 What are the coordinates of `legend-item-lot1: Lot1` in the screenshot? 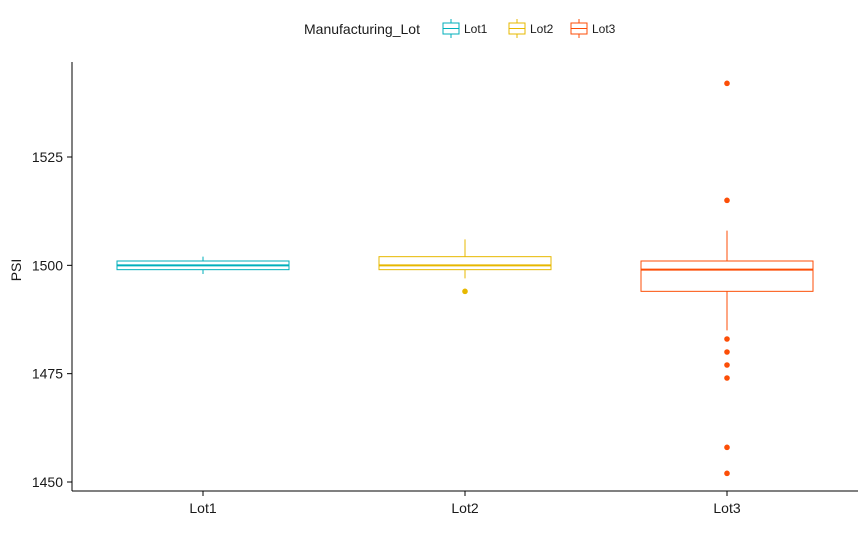 It's located at (465, 28).